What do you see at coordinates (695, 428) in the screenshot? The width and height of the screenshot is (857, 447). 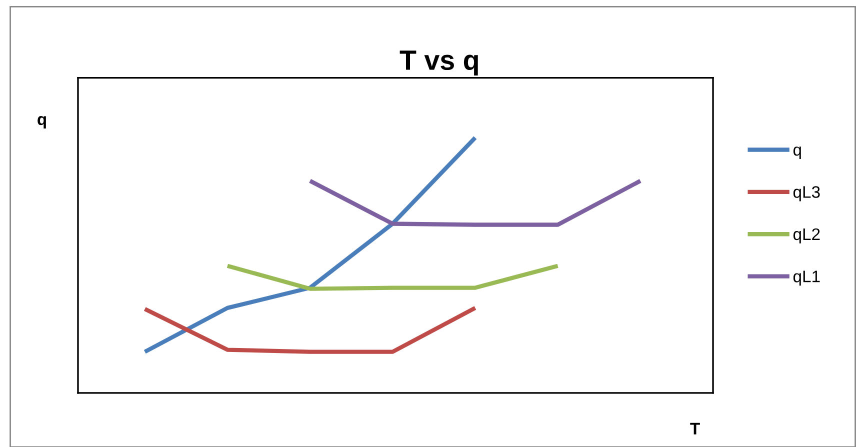 I see `x-axis-title: T` at bounding box center [695, 428].